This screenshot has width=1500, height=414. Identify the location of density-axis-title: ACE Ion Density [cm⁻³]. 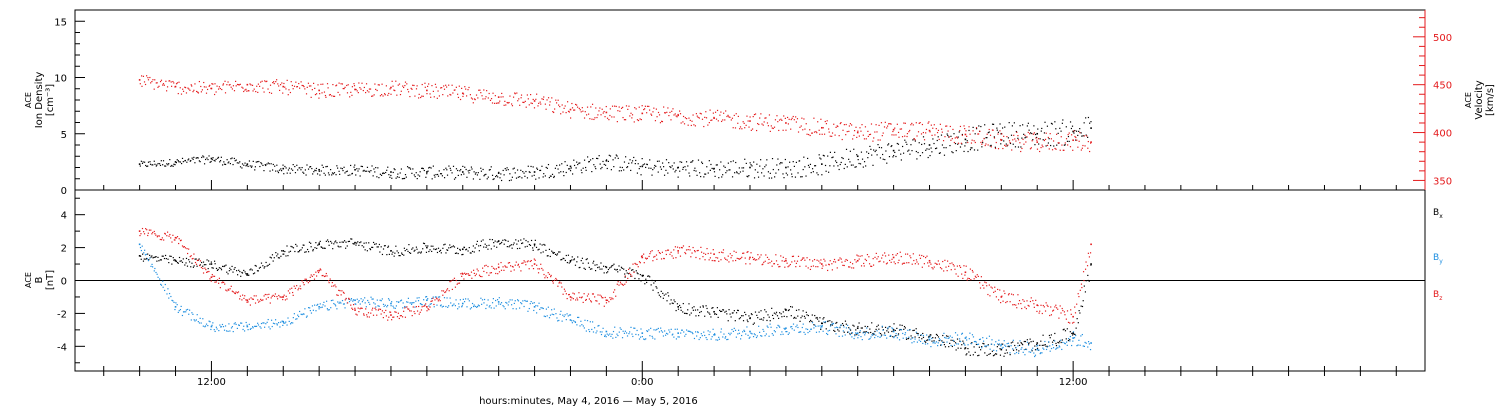
(40, 100).